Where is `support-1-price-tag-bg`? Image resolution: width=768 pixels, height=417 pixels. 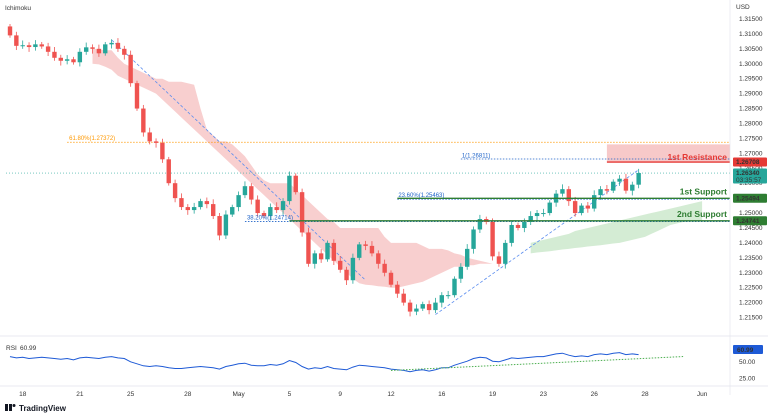
support-1-price-tag-bg is located at coordinates (750, 198).